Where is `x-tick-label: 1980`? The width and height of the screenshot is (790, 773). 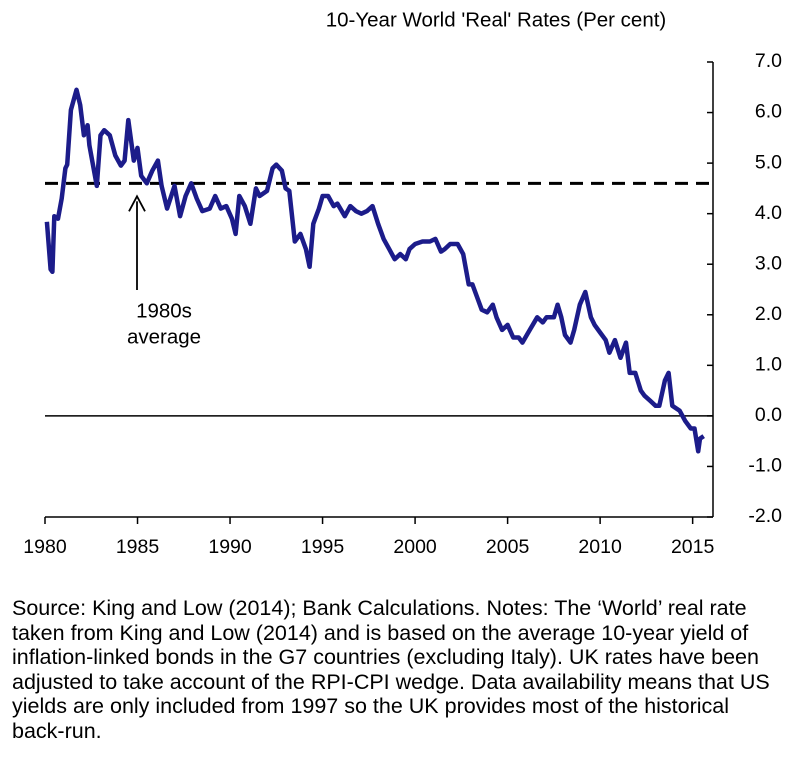 x-tick-label: 1980 is located at coordinates (45, 547).